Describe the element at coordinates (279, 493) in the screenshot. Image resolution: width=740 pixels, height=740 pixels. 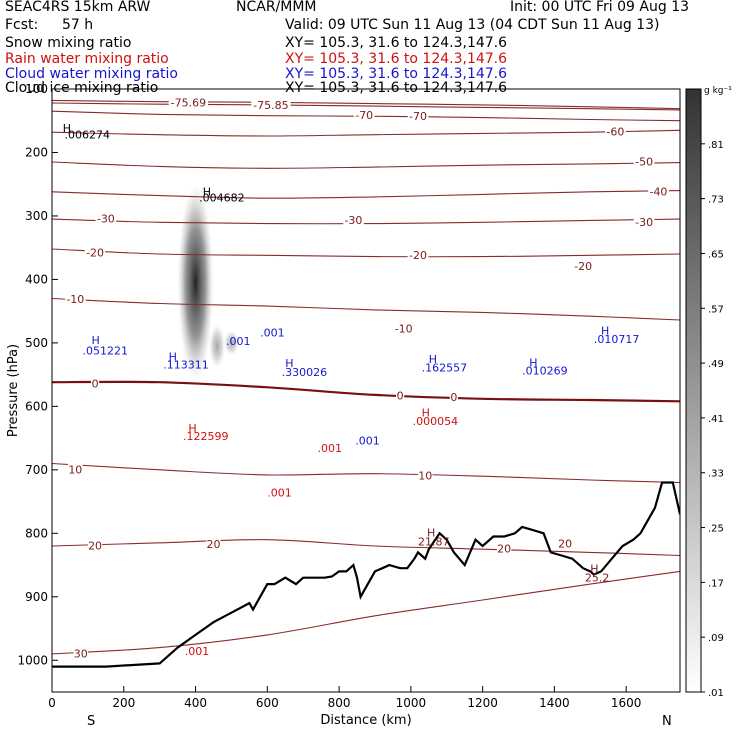
I see `extremum-label-21: .001` at that location.